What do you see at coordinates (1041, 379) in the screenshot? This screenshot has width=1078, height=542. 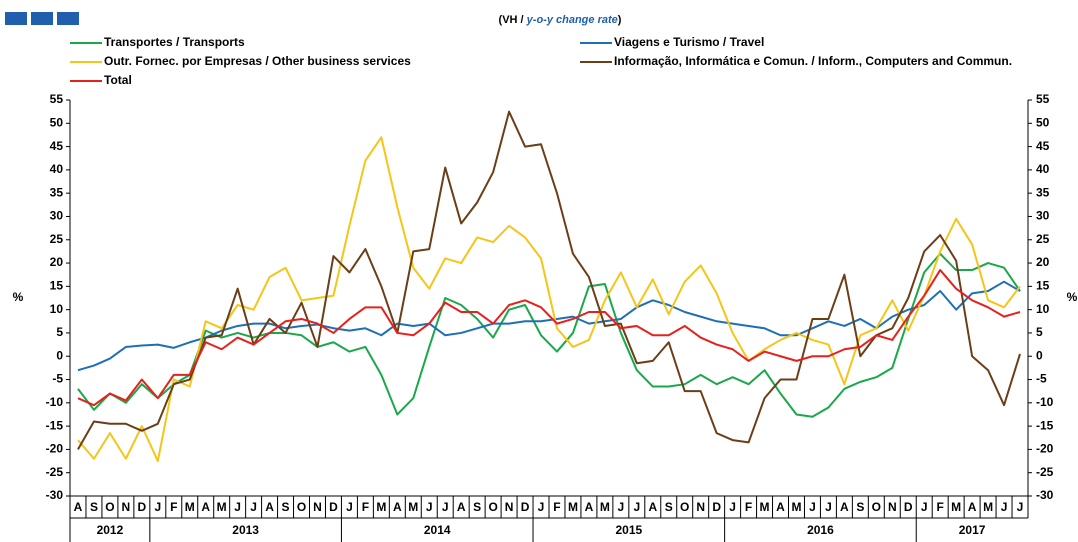 I see `y2-tick-label: -5` at bounding box center [1041, 379].